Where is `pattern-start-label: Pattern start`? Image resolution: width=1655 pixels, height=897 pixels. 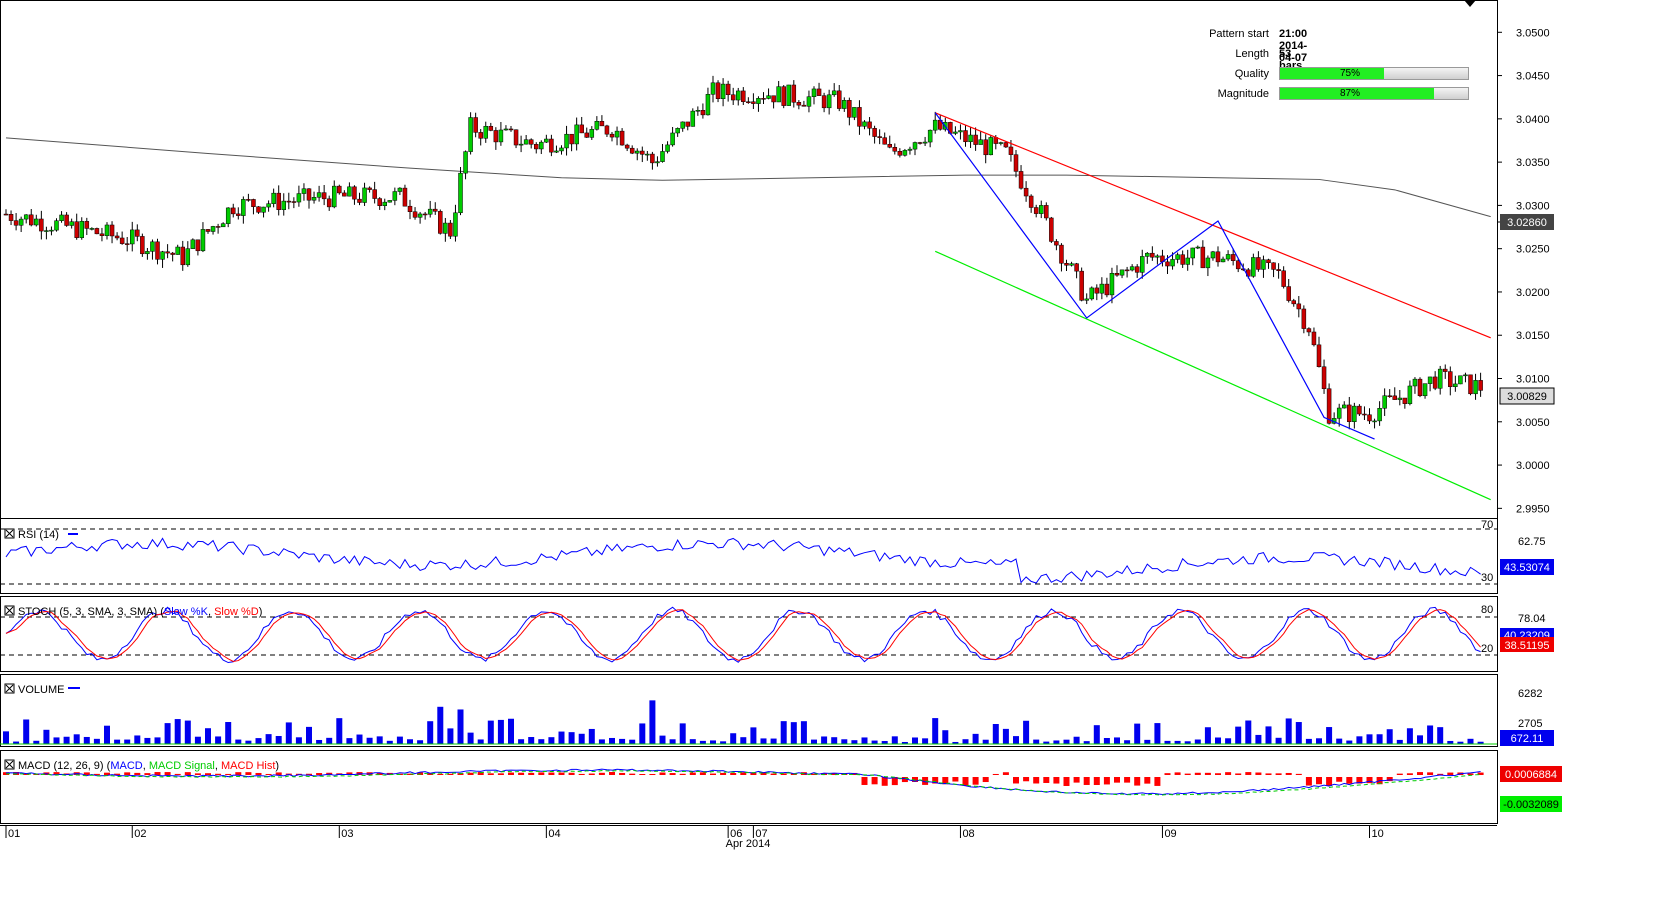 pattern-start-label: Pattern start is located at coordinates (1239, 34).